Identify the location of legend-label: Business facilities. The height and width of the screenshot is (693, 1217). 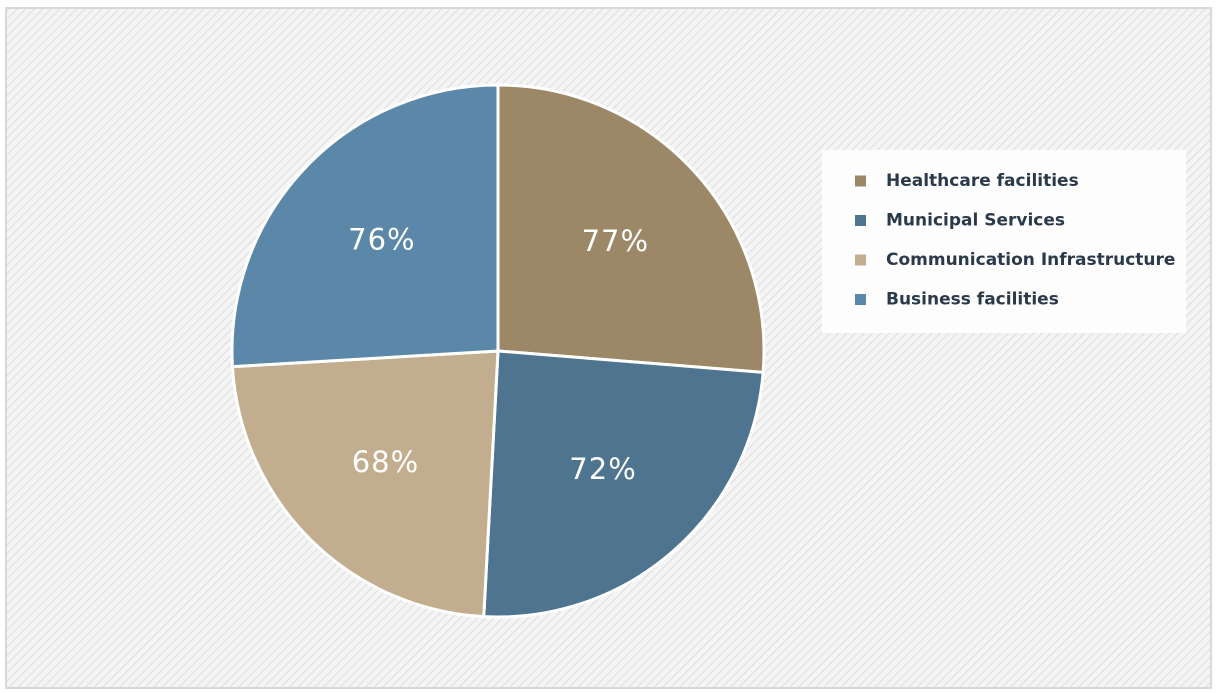
(972, 300).